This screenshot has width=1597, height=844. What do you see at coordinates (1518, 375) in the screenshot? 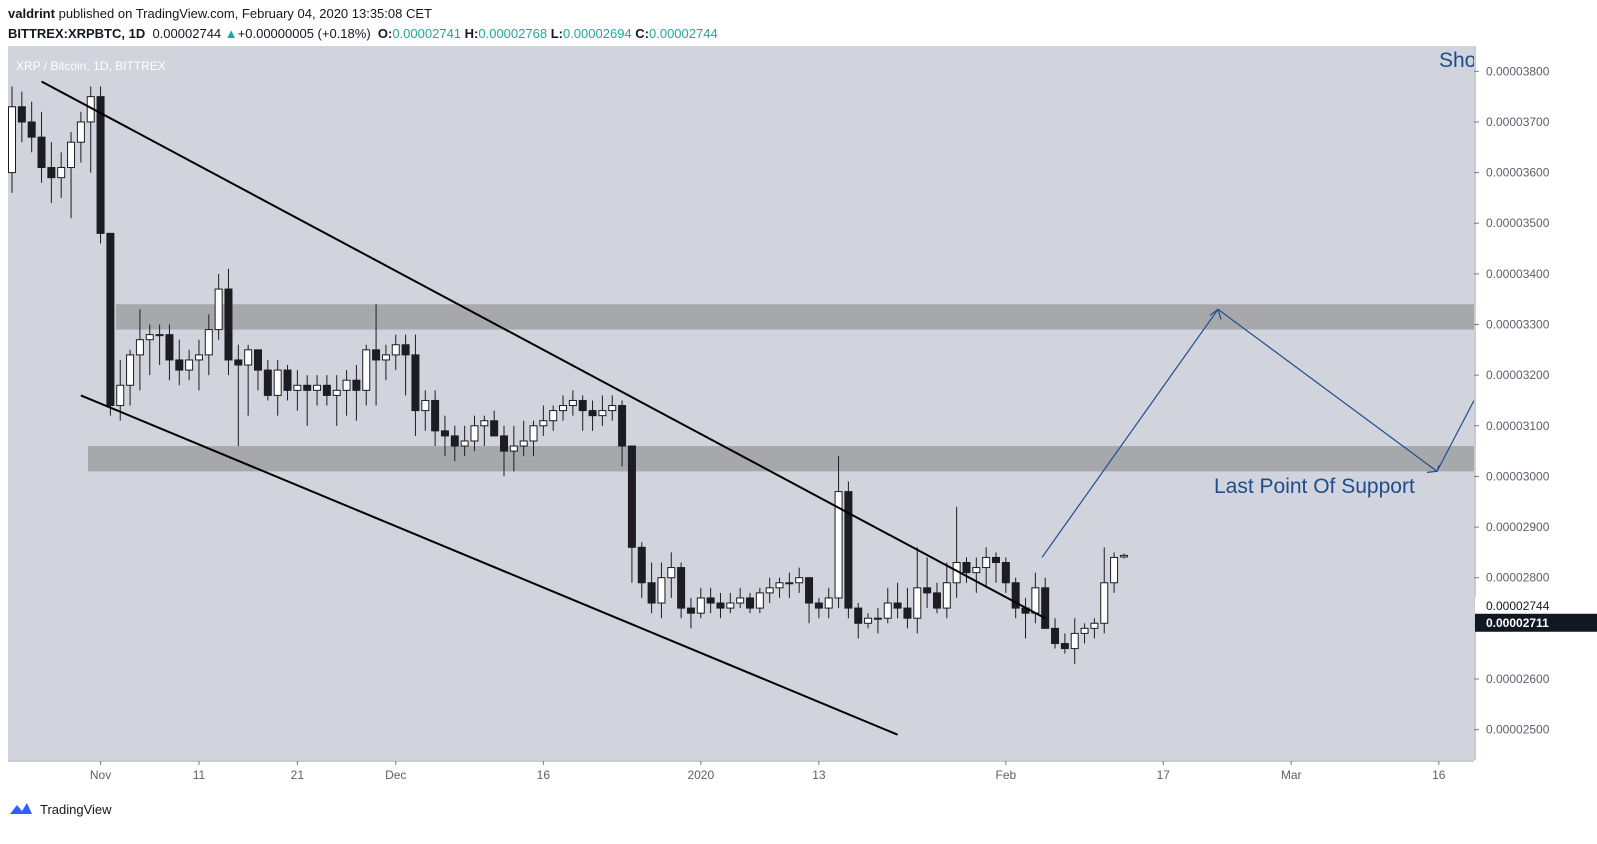
I see `price-tick-label: 0.00003200` at bounding box center [1518, 375].